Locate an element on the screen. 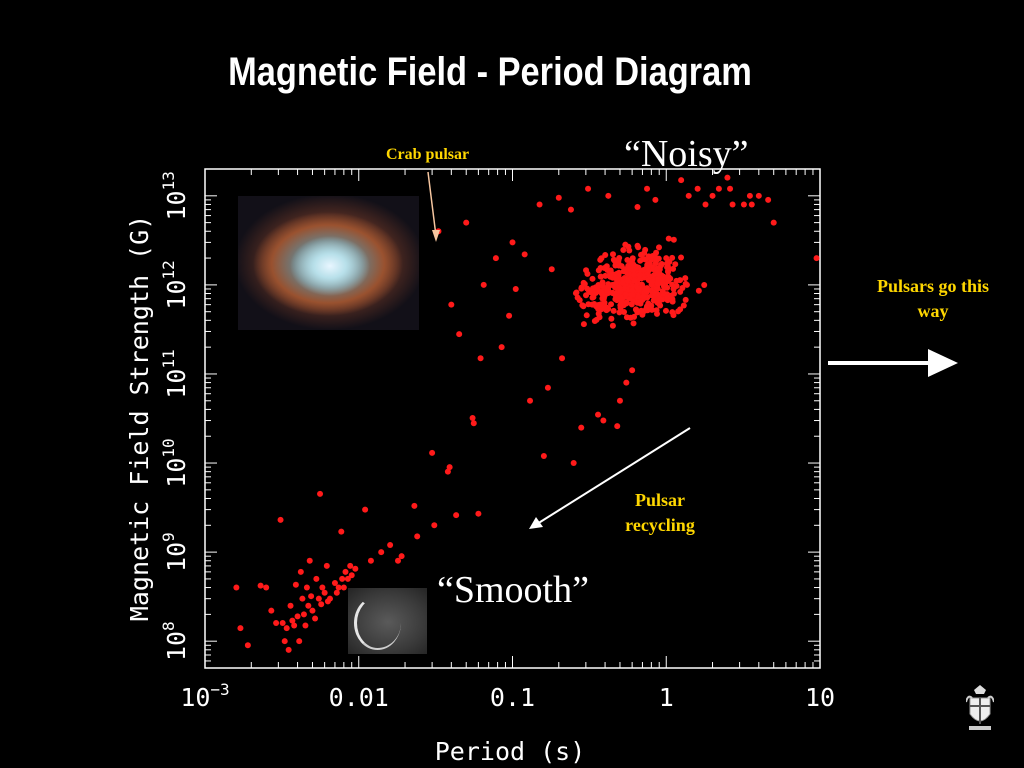 The image size is (1024, 768). smooth-label: “Smooth” is located at coordinates (513, 590).